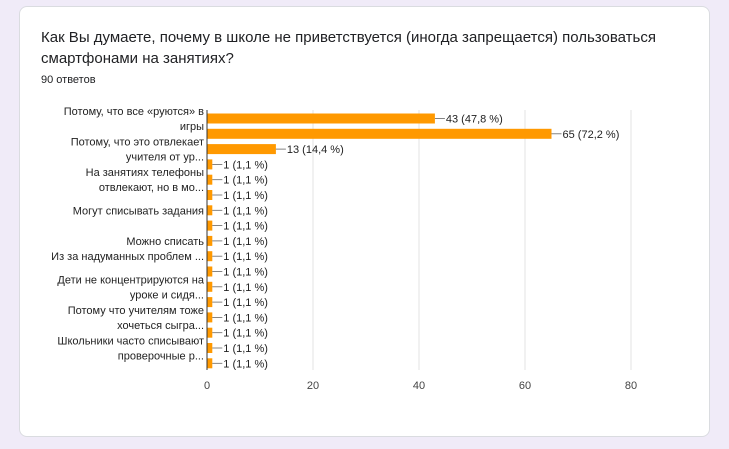 This screenshot has height=449, width=729. What do you see at coordinates (130, 280) in the screenshot?
I see `category-label: Дети не концентрируются на` at bounding box center [130, 280].